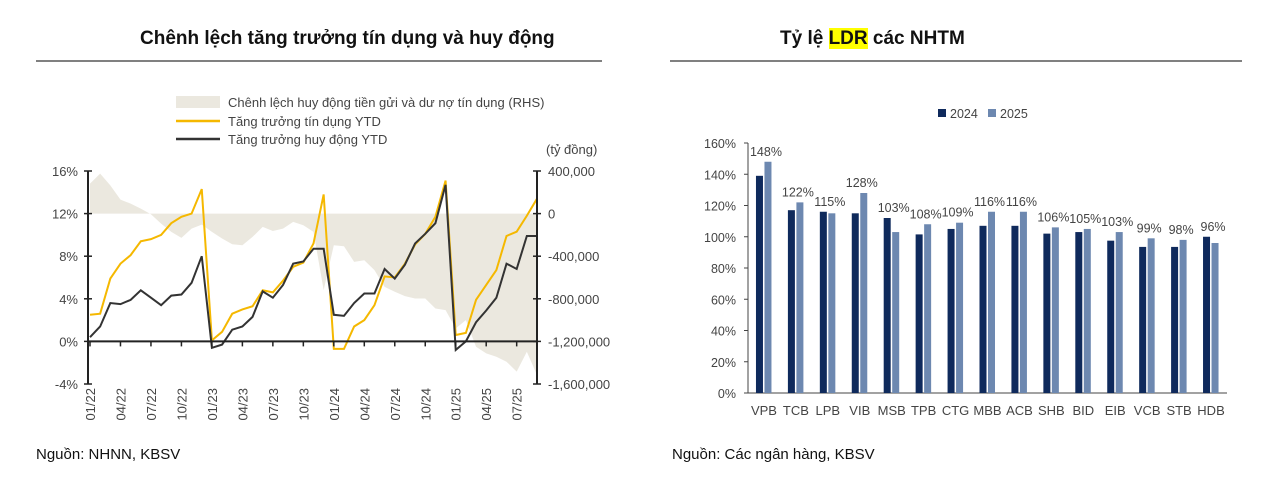 This screenshot has width=1280, height=488. What do you see at coordinates (992, 113) in the screenshot?
I see `legend-swatch-2025` at bounding box center [992, 113].